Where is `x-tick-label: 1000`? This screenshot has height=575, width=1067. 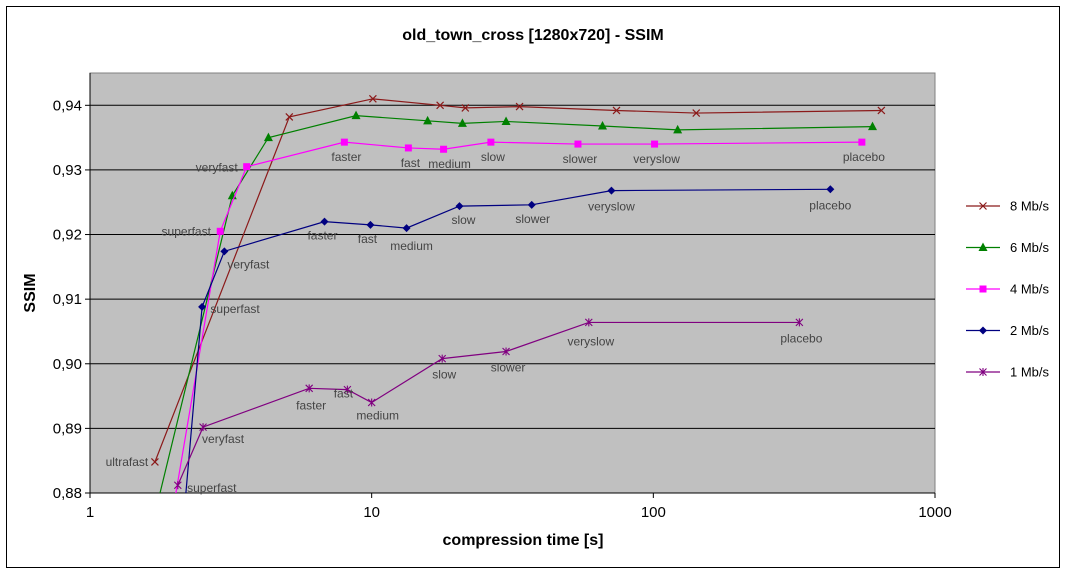
x-tick-label: 1000 is located at coordinates (934, 512).